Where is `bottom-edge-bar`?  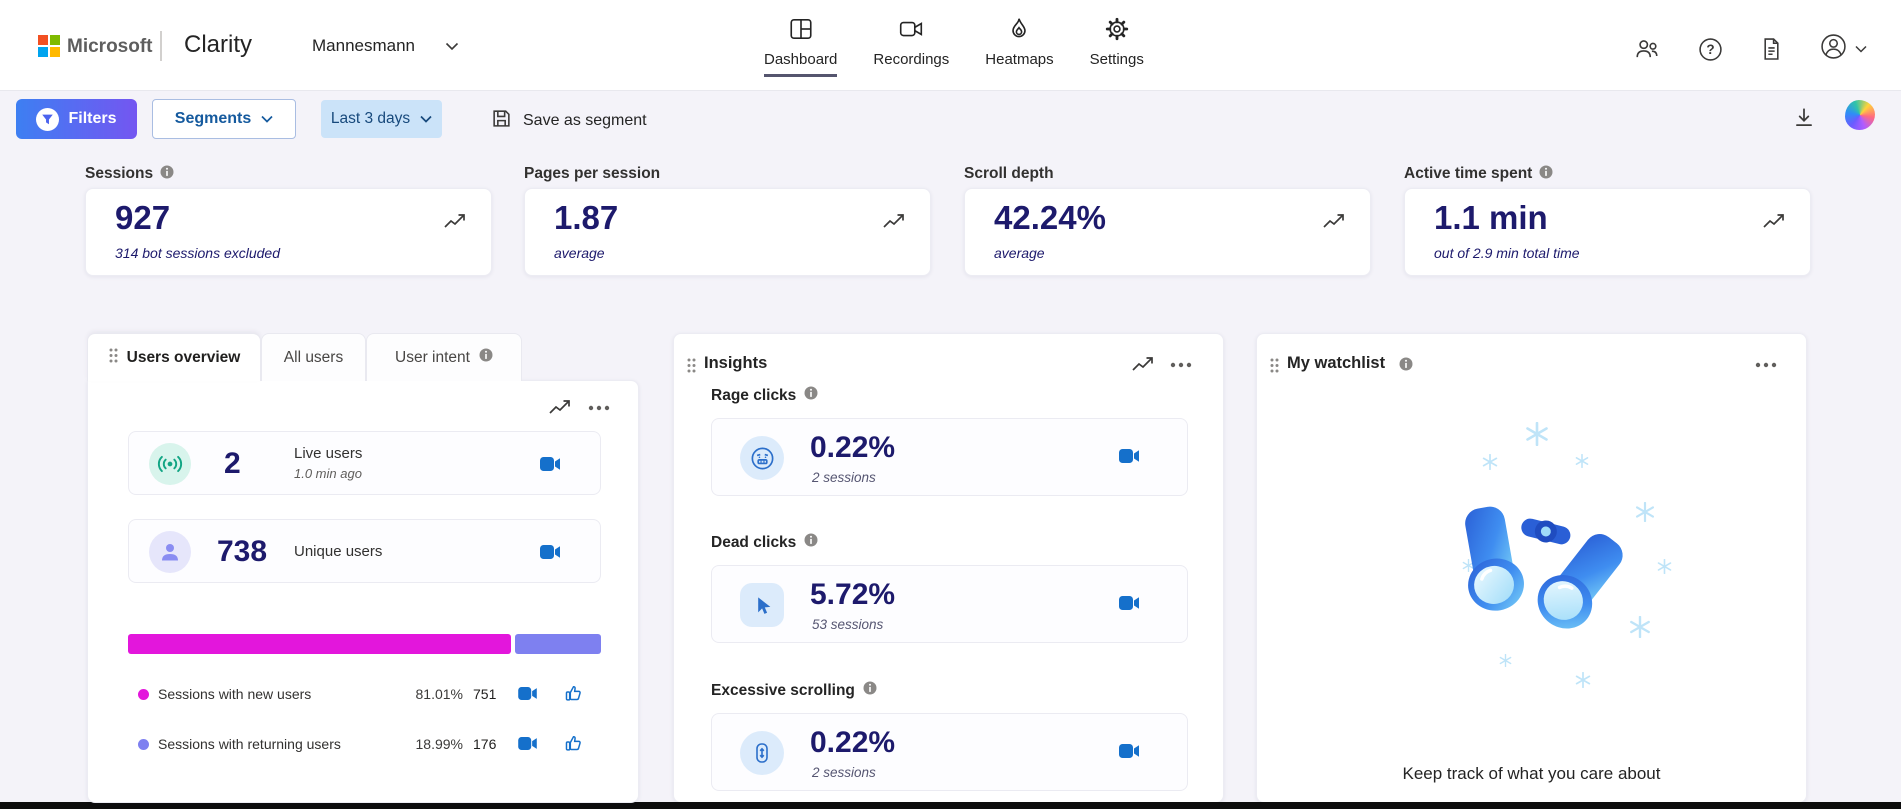 bottom-edge-bar is located at coordinates (950, 805).